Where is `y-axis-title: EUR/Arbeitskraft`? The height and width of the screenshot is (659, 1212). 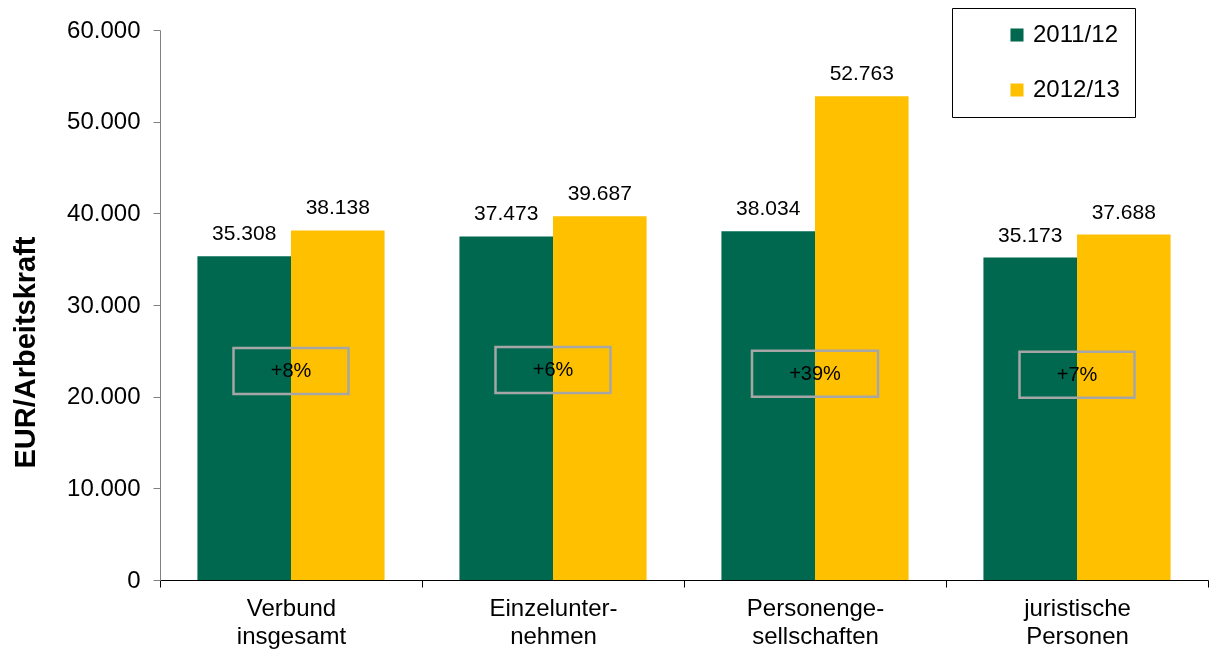
y-axis-title: EUR/Arbeitskraft is located at coordinates (25, 352).